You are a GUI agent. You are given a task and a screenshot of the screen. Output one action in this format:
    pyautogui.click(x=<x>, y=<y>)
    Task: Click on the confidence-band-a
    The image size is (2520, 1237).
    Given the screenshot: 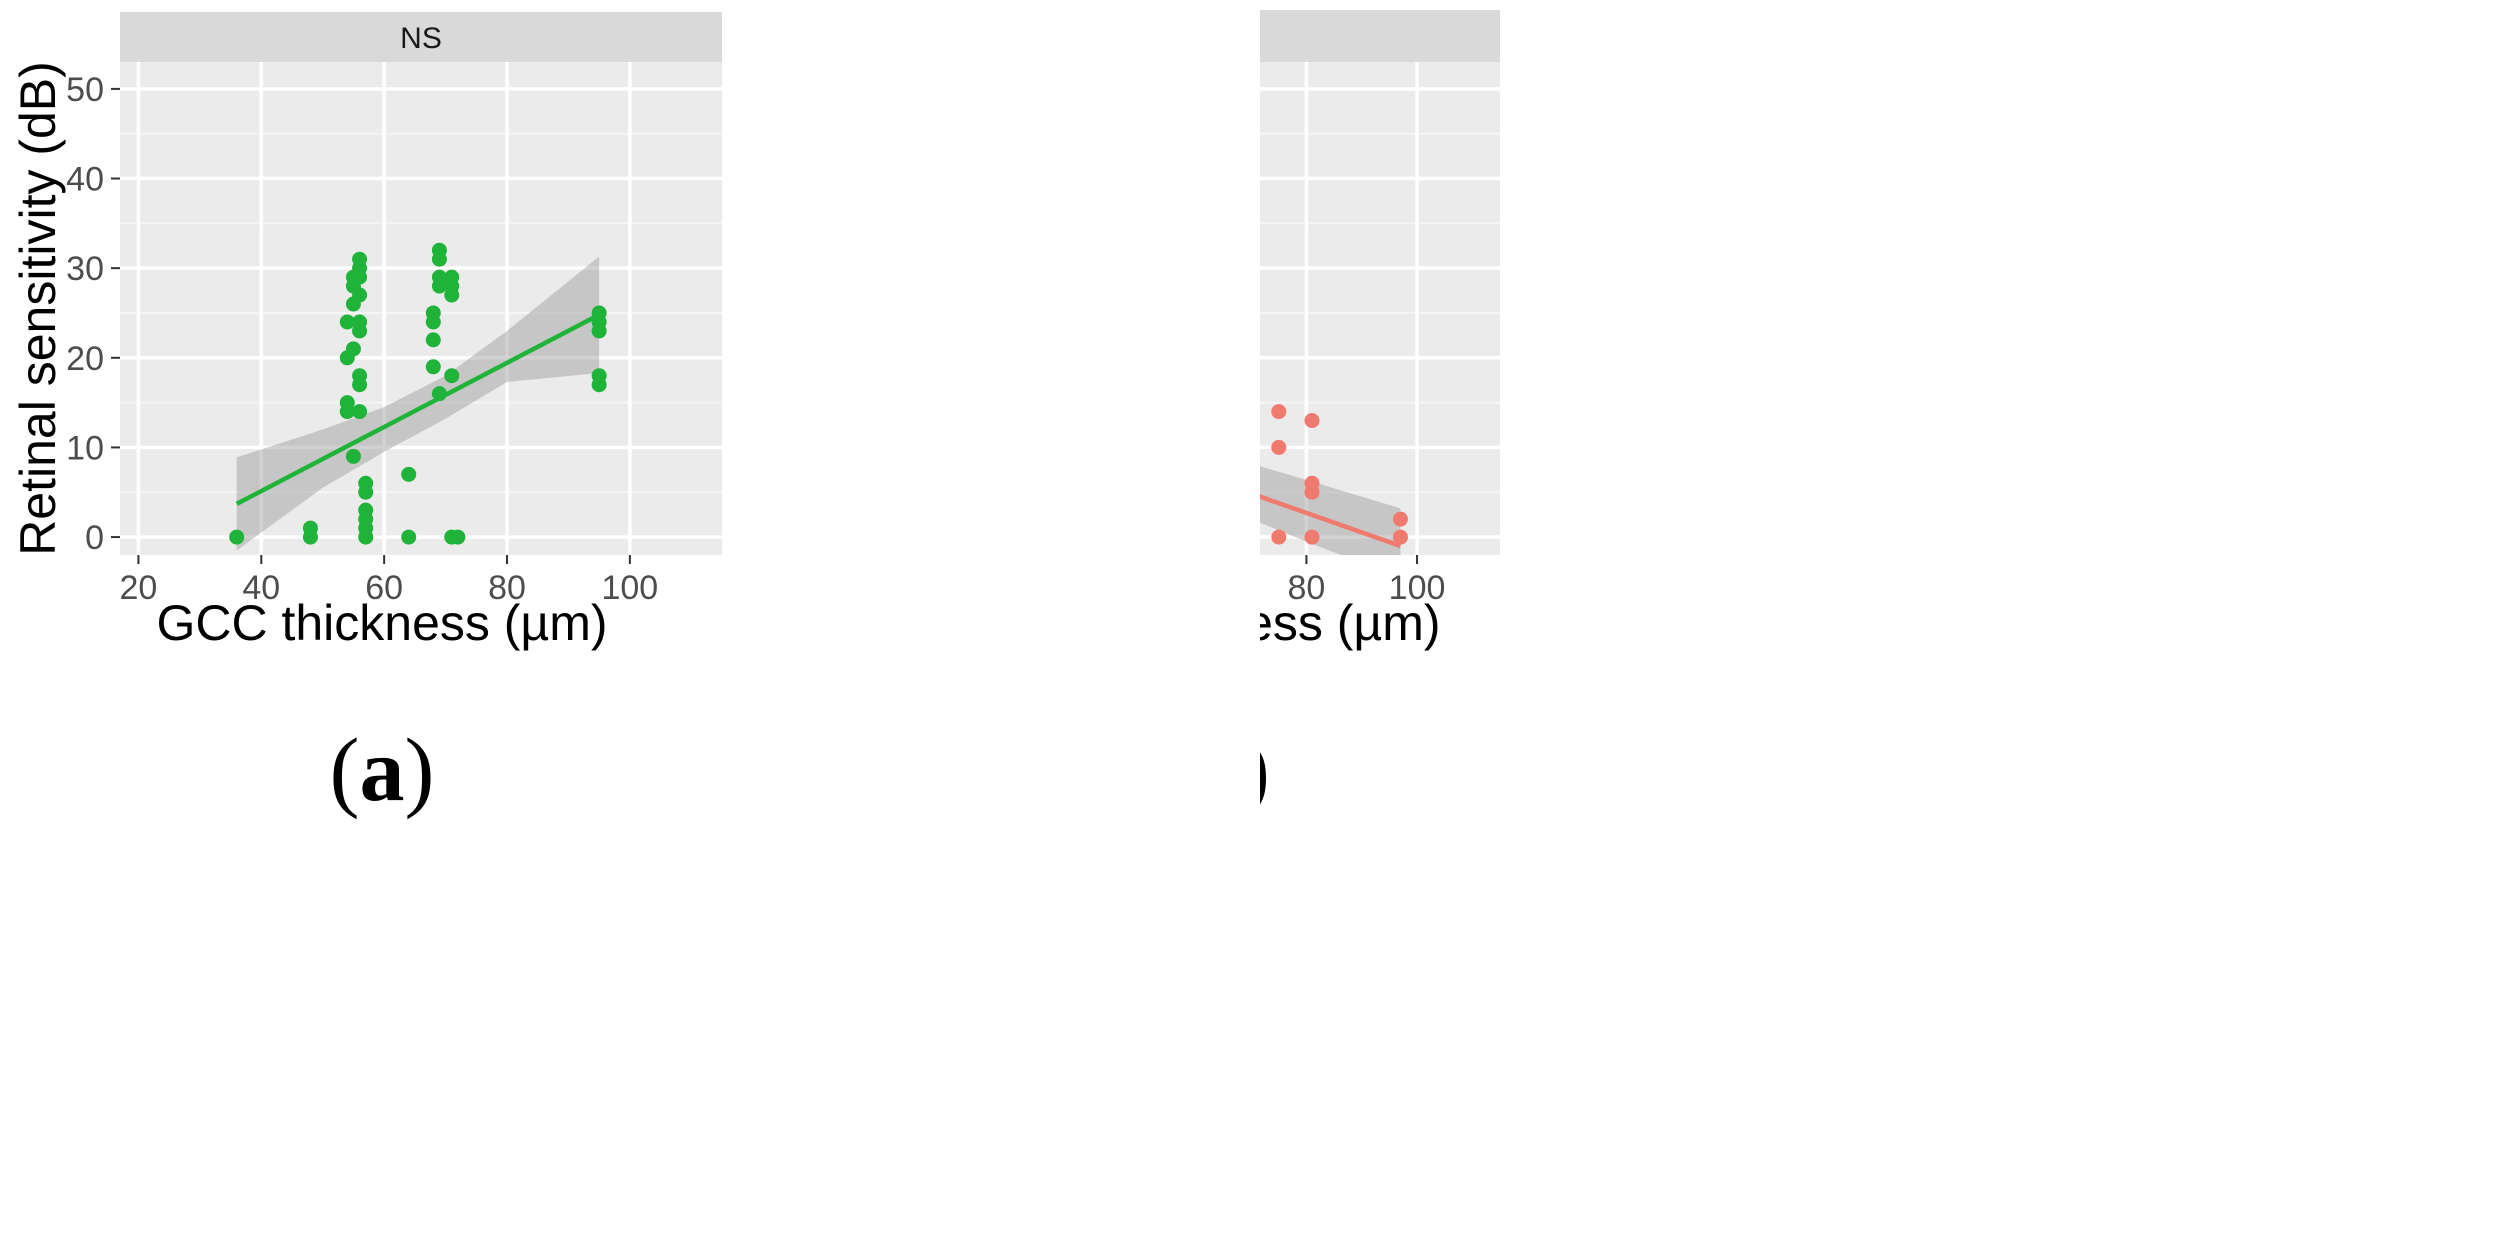 What is the action you would take?
    pyautogui.click(x=418, y=403)
    